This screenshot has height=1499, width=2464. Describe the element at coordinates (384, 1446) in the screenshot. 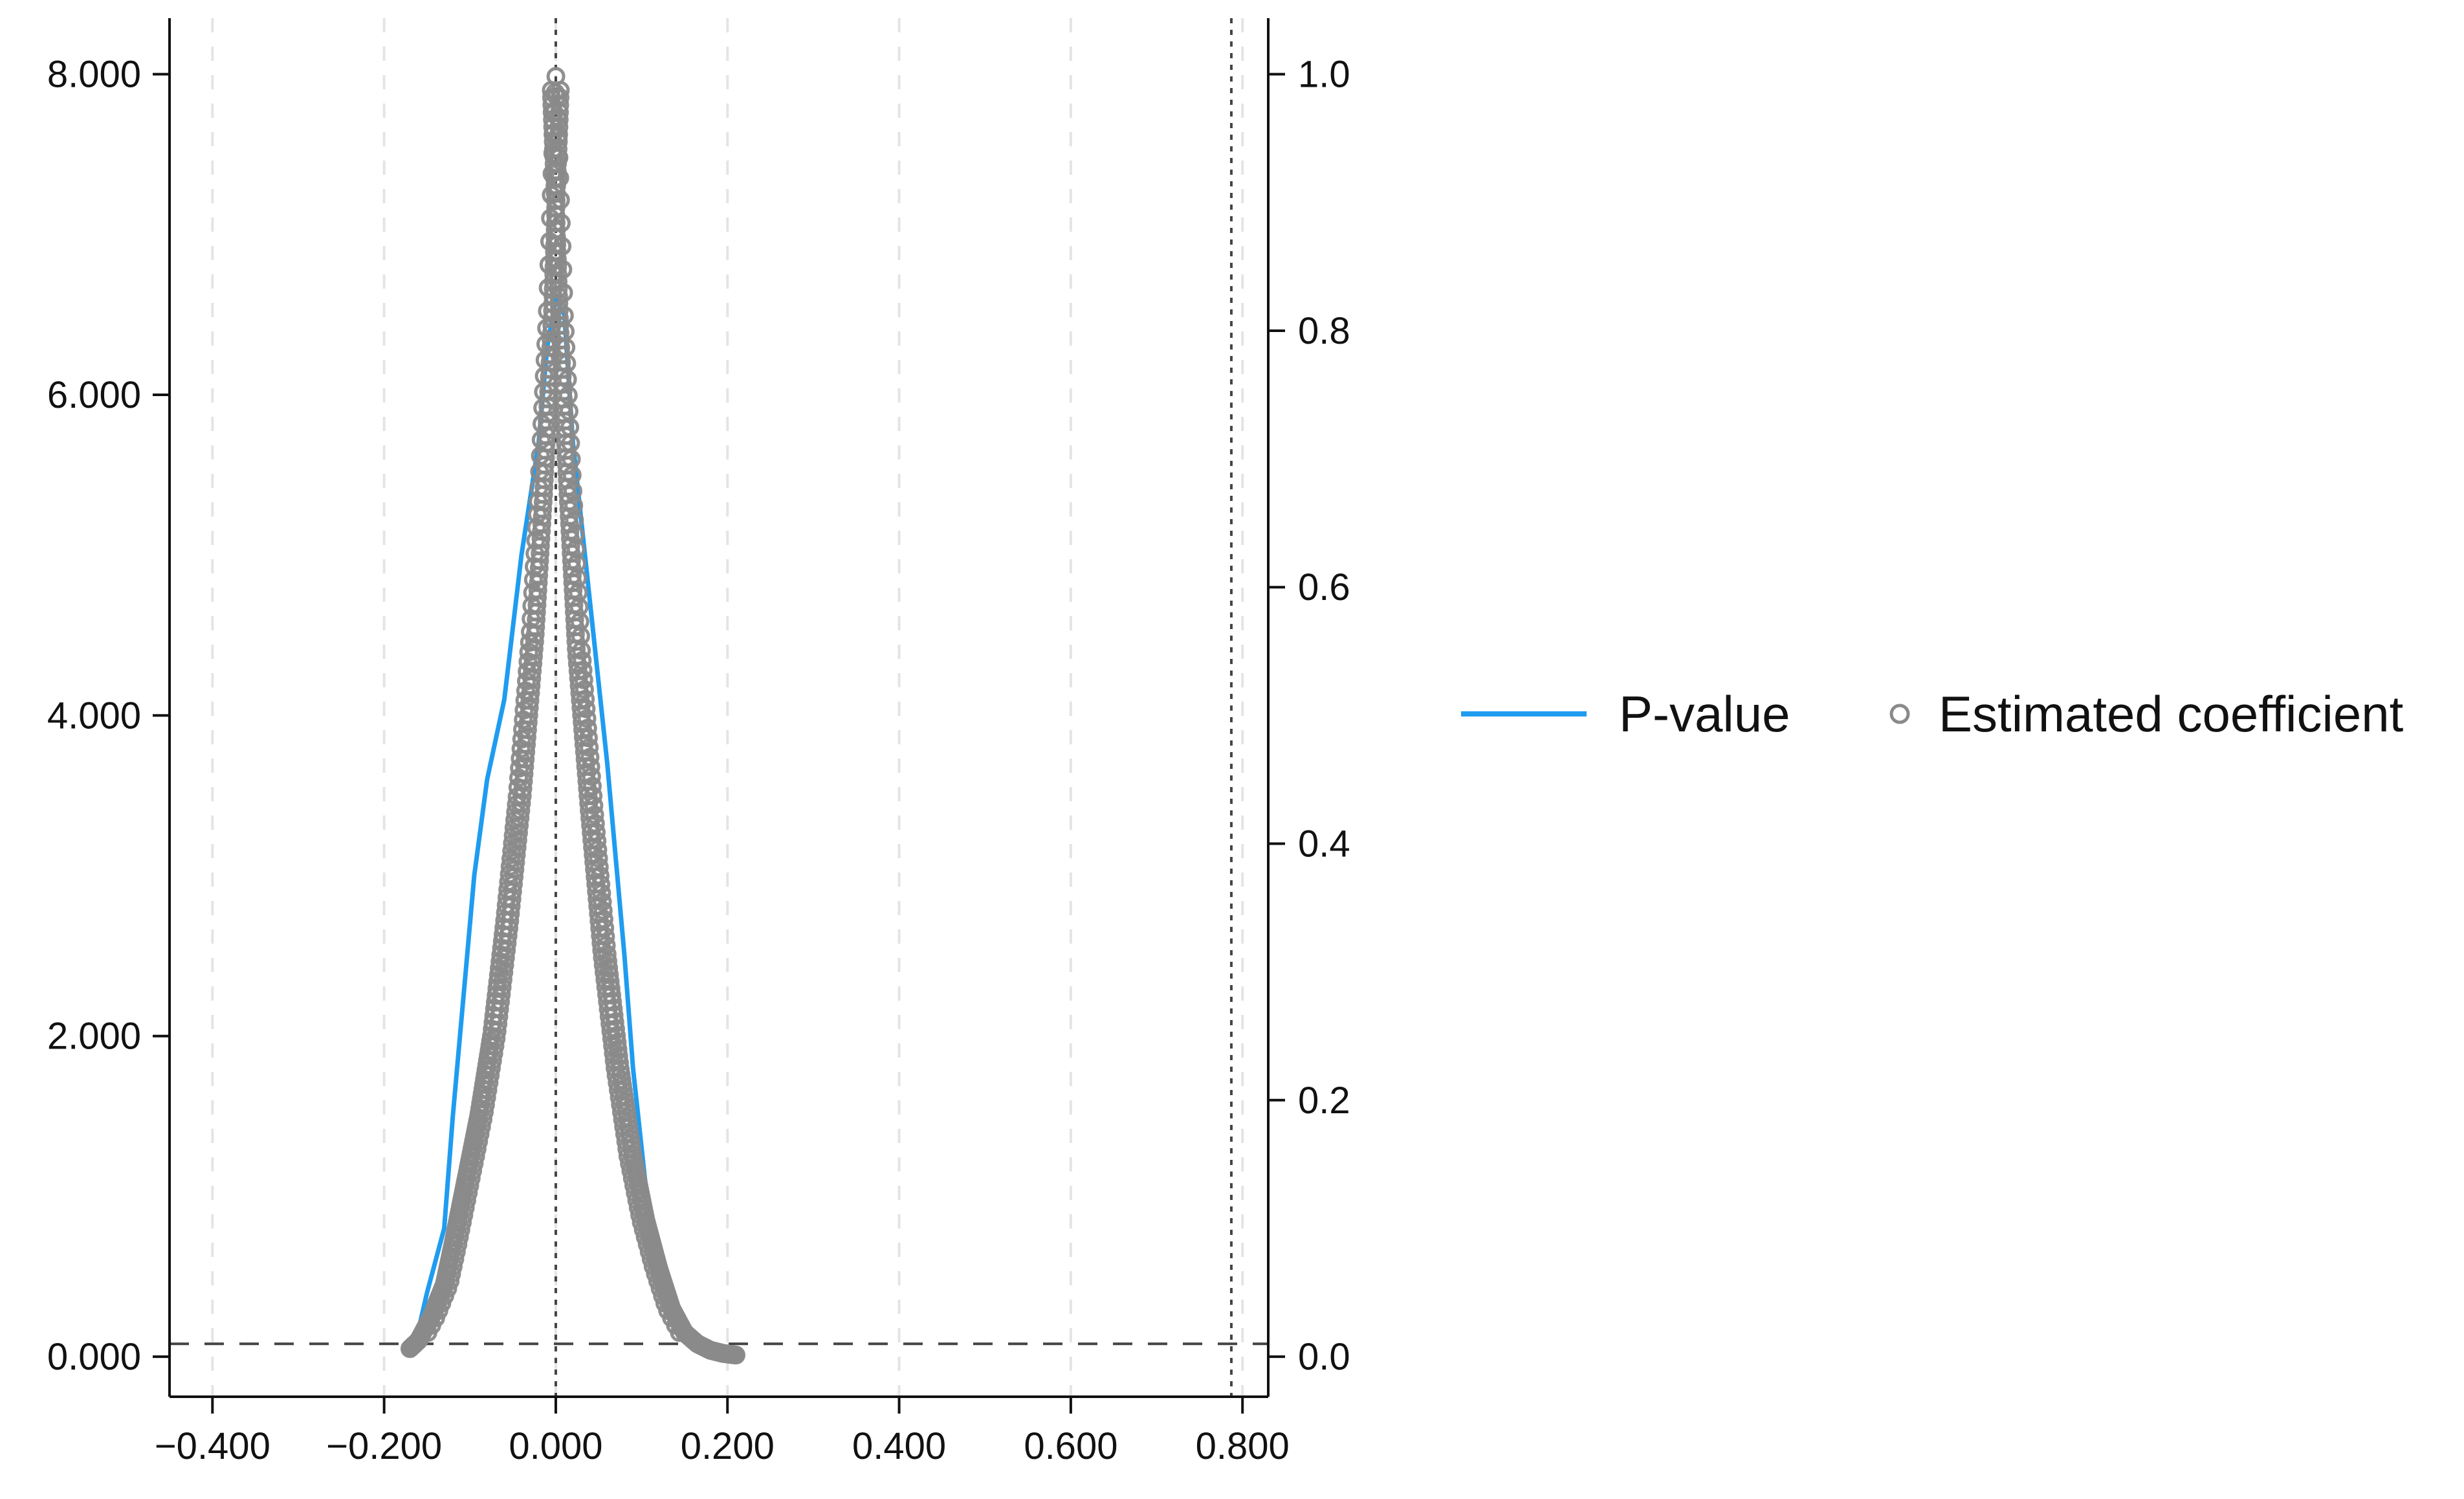

I see `x-axis-tick-label-1: −0.200` at that location.